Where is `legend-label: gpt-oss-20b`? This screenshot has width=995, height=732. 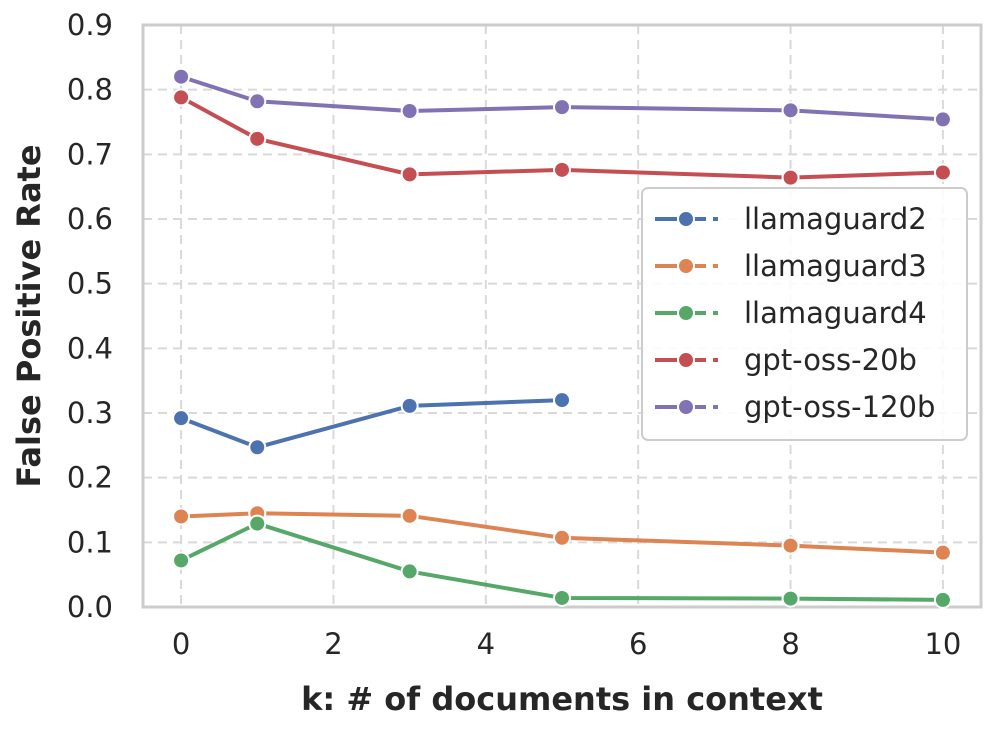 legend-label: gpt-oss-20b is located at coordinates (830, 360).